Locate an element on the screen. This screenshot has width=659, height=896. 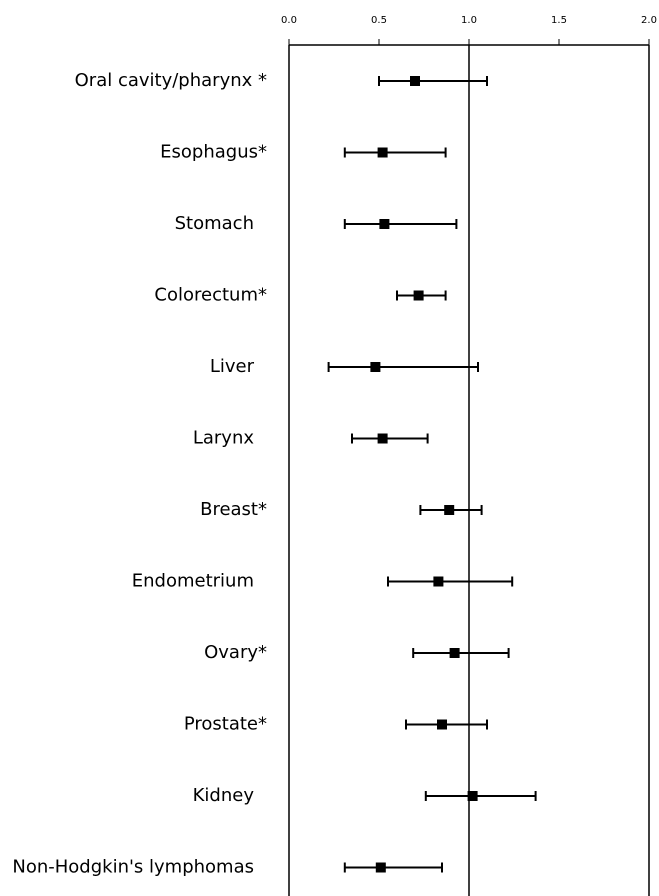
category-label: Oral cavity/pharynx * is located at coordinates (171, 80).